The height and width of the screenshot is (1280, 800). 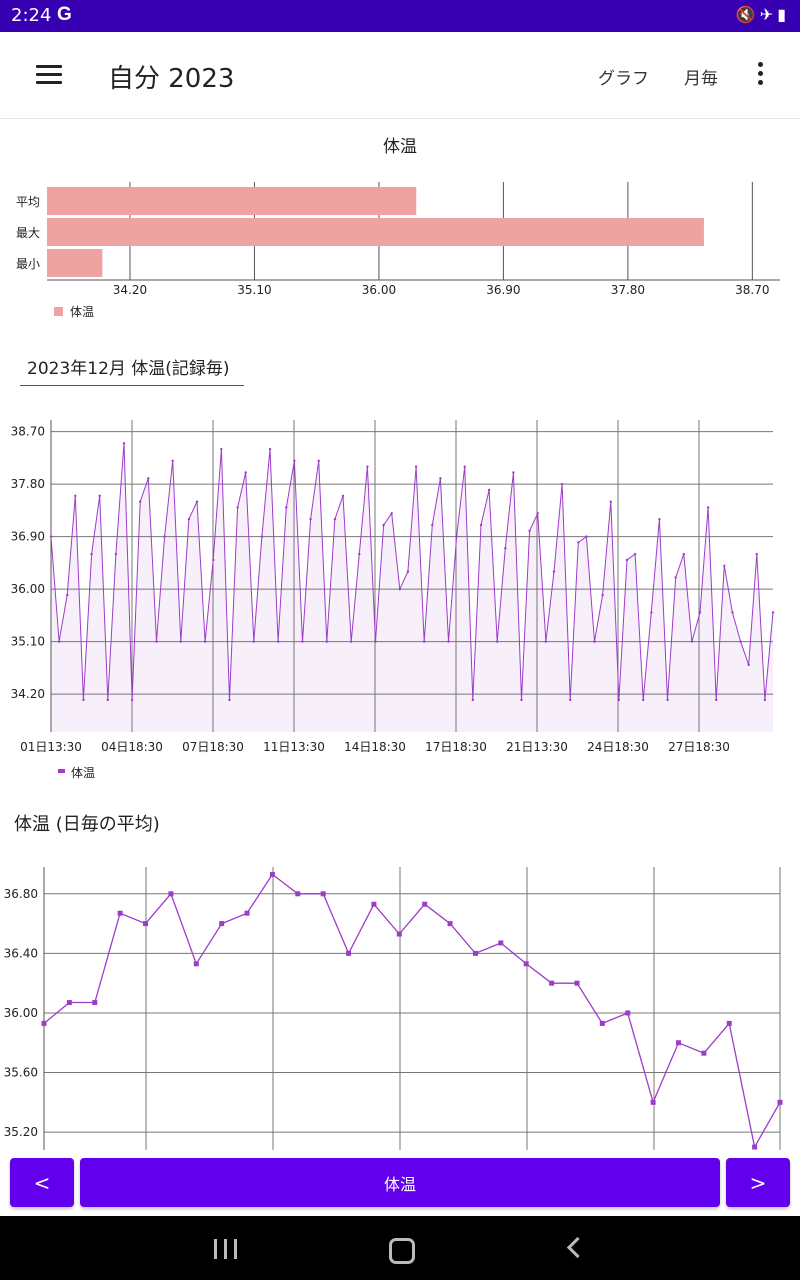 I want to click on summary-chart-title: 体温, so click(x=400, y=147).